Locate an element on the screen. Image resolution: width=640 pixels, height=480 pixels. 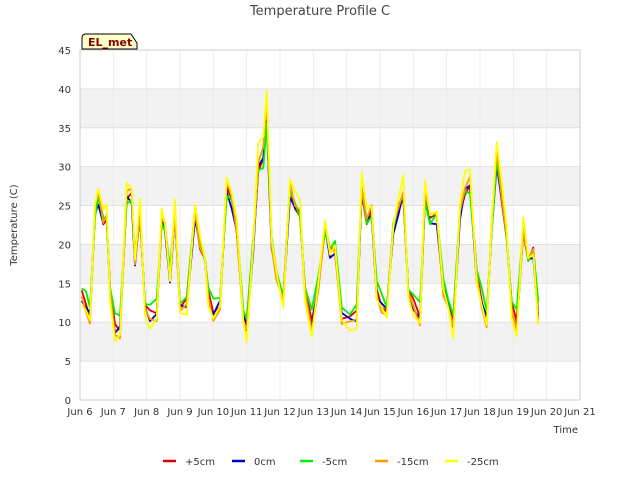
x-tick-label: Jun 14 is located at coordinates (346, 412).